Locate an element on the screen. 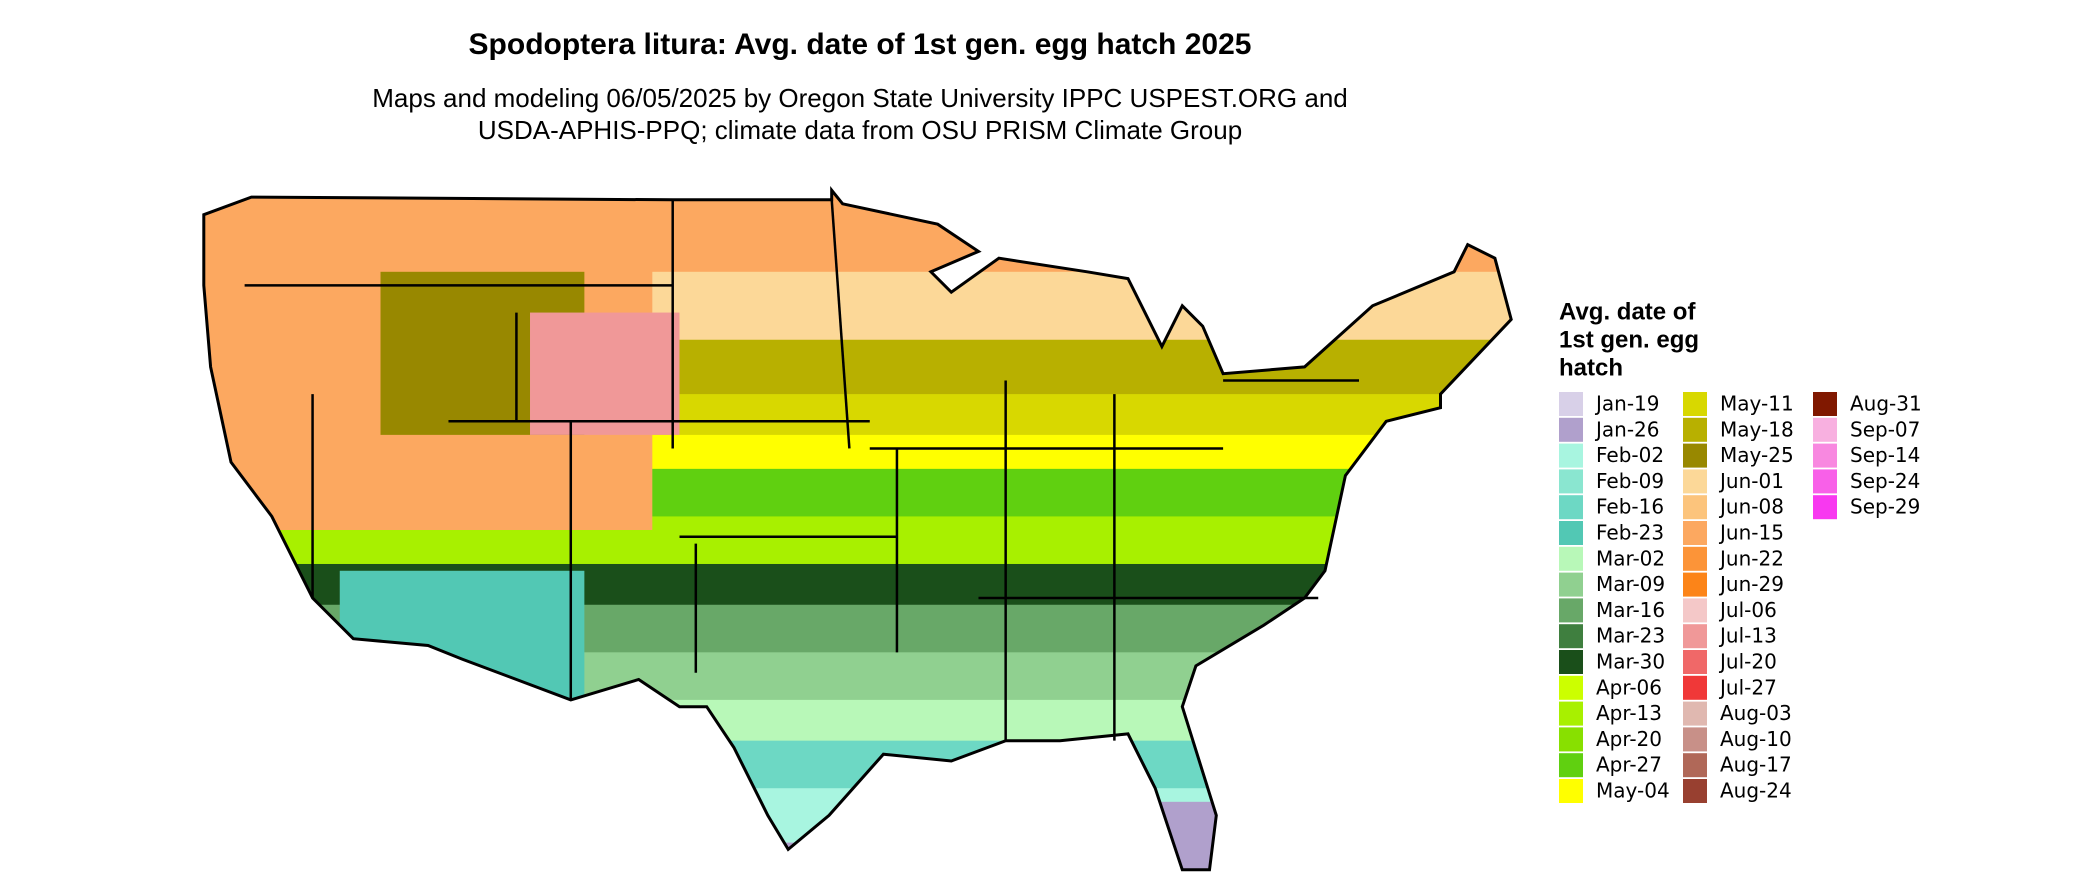 This screenshot has height=892, width=2100. legend-label: Apr-06 is located at coordinates (1629, 687).